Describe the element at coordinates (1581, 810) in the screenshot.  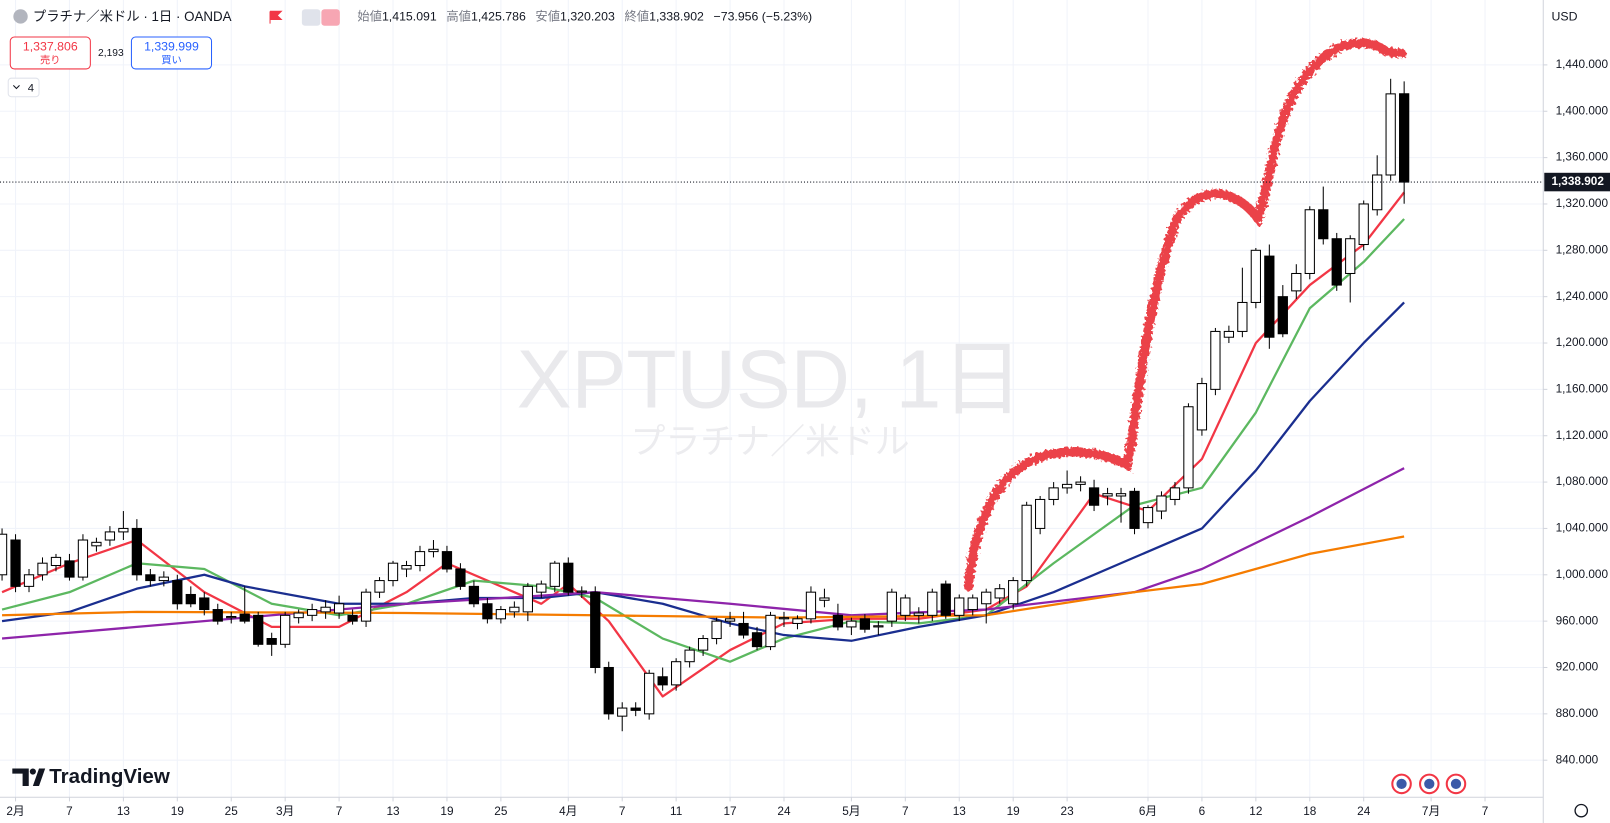
I see `settings-button` at that location.